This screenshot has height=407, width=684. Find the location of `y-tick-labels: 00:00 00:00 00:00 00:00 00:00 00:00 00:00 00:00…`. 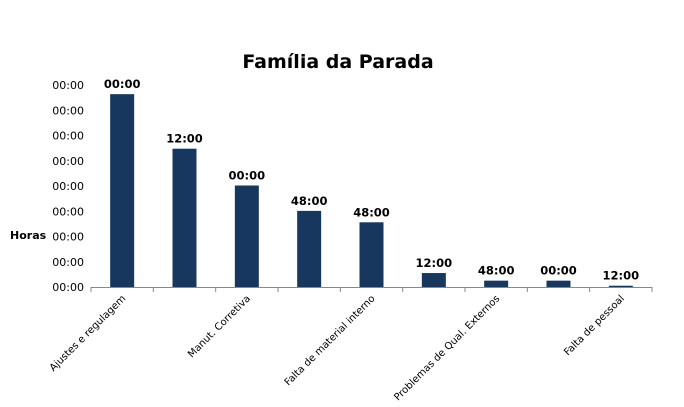

y-tick-labels: 00:00 00:00 00:00 00:00 00:00 00:00 00:00 00:00… is located at coordinates (68, 186).